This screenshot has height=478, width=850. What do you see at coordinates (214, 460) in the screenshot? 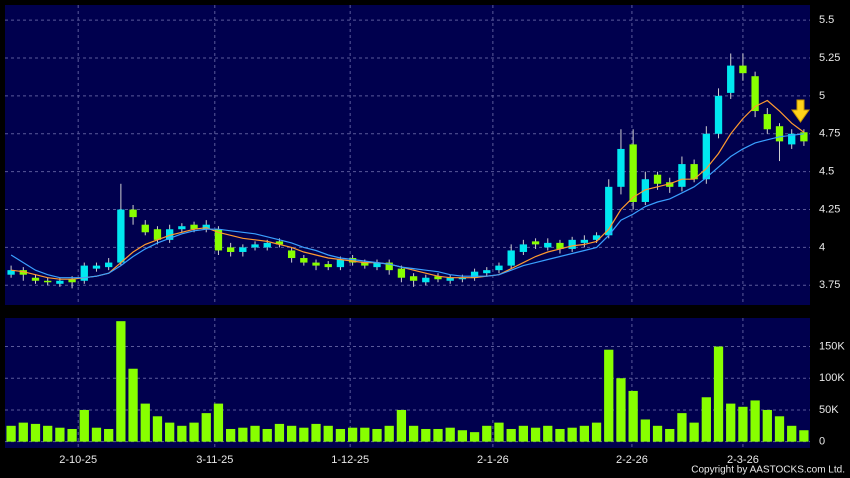
I see `x-tick-label: 3-11-25` at bounding box center [214, 460].